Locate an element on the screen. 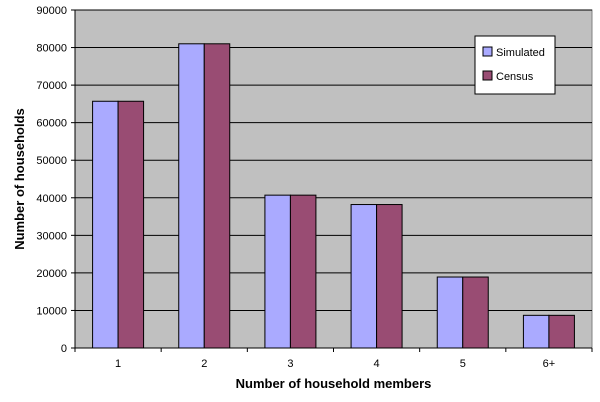 Image resolution: width=600 pixels, height=402 pixels. y-tick-label: 30000 is located at coordinates (51, 236).